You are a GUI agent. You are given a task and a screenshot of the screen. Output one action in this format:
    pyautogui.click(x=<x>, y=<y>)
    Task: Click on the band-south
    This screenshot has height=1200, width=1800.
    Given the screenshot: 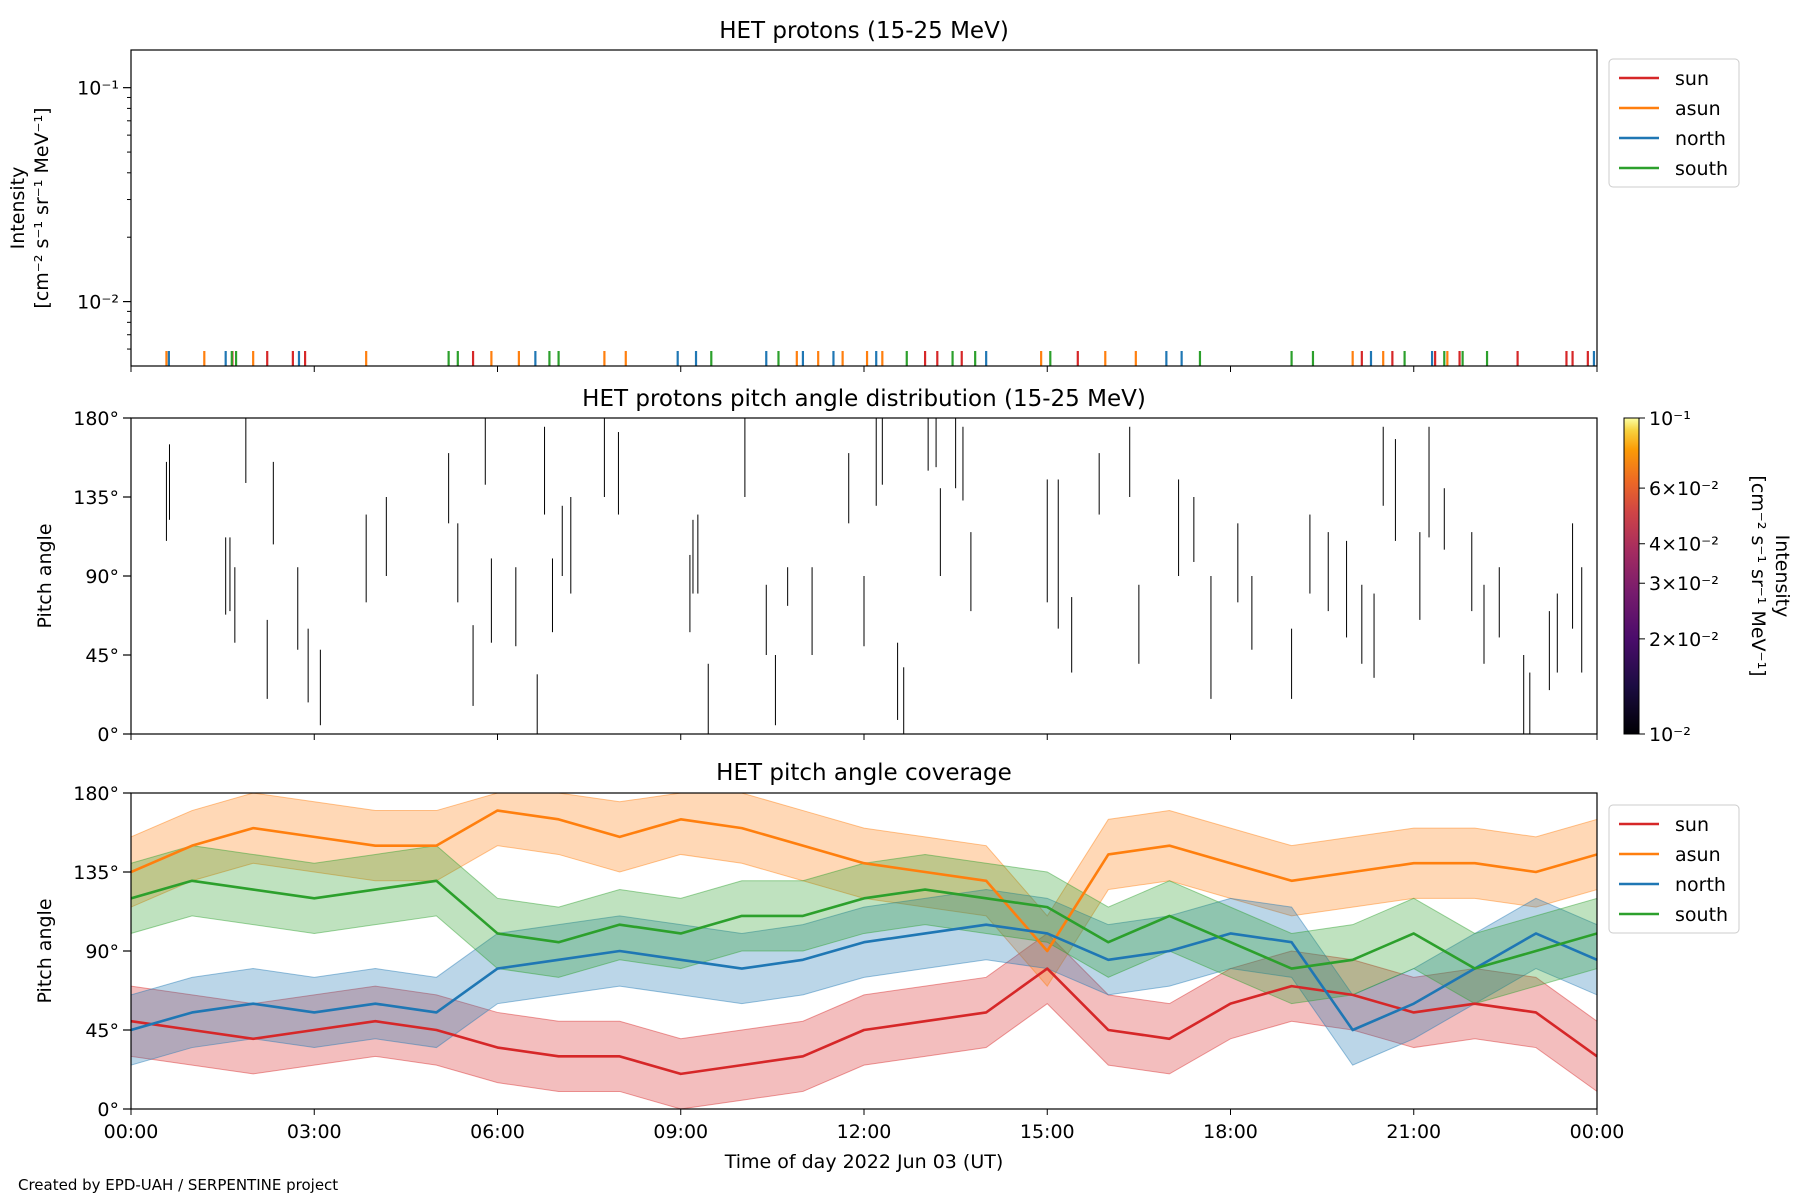 What is the action you would take?
    pyautogui.click(x=864, y=925)
    